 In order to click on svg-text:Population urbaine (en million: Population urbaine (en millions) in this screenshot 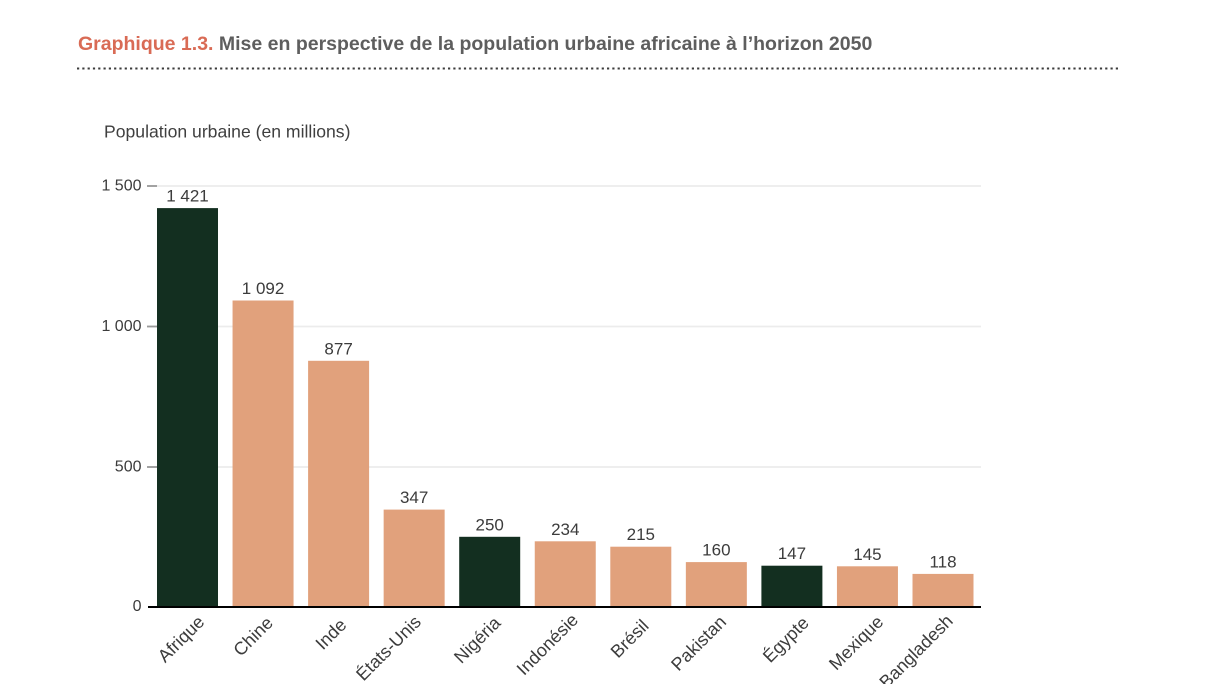, I will do `click(227, 132)`.